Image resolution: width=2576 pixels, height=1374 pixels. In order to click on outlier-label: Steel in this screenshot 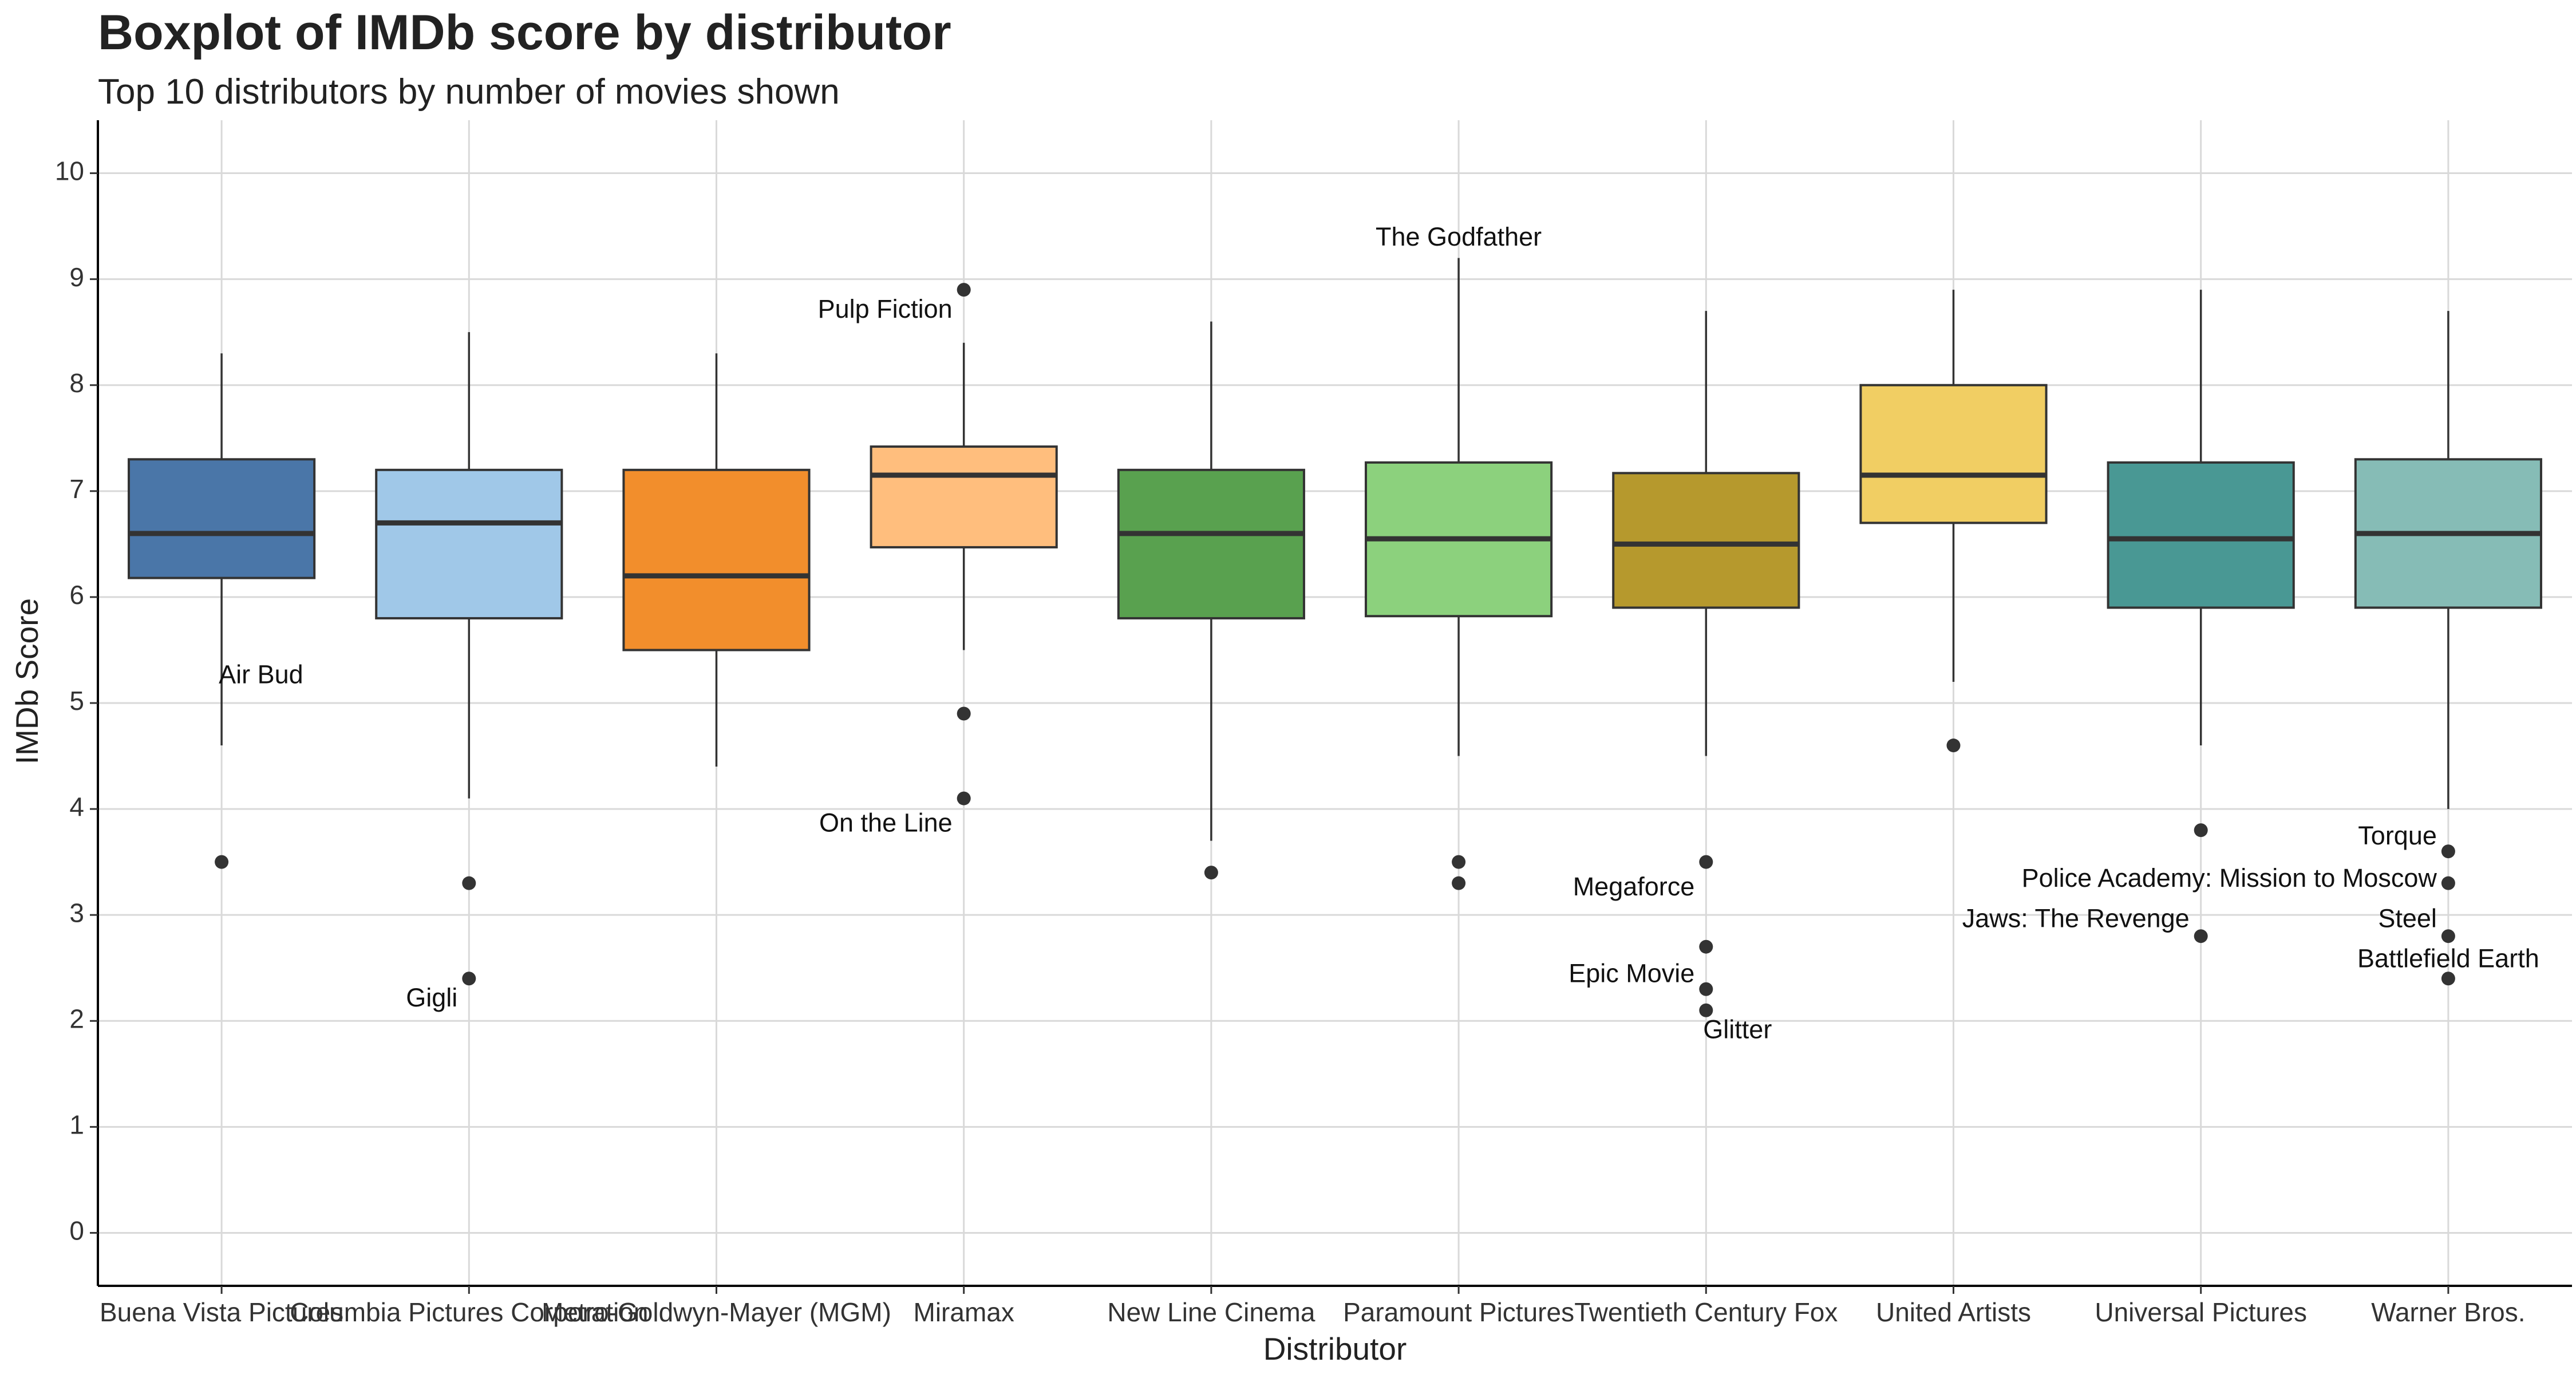, I will do `click(2407, 918)`.